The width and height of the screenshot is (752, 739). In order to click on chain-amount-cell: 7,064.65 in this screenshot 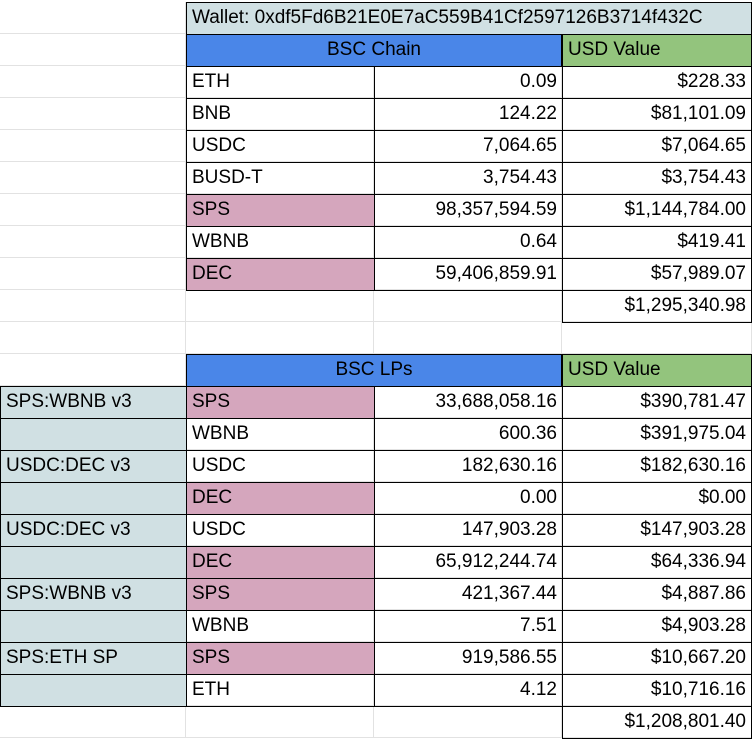, I will do `click(468, 146)`.